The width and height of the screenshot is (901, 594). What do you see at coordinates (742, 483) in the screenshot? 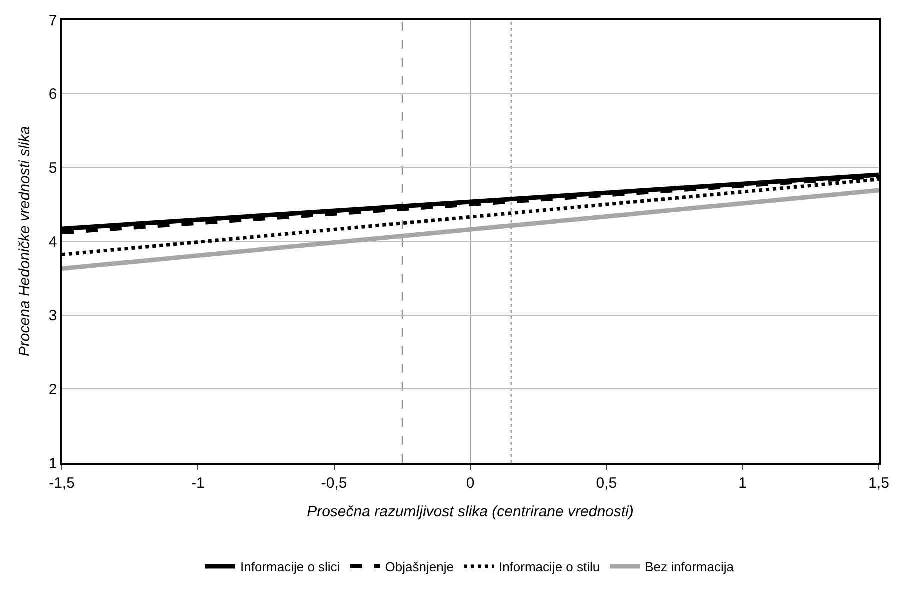
I see `x-tick-label: 1` at bounding box center [742, 483].